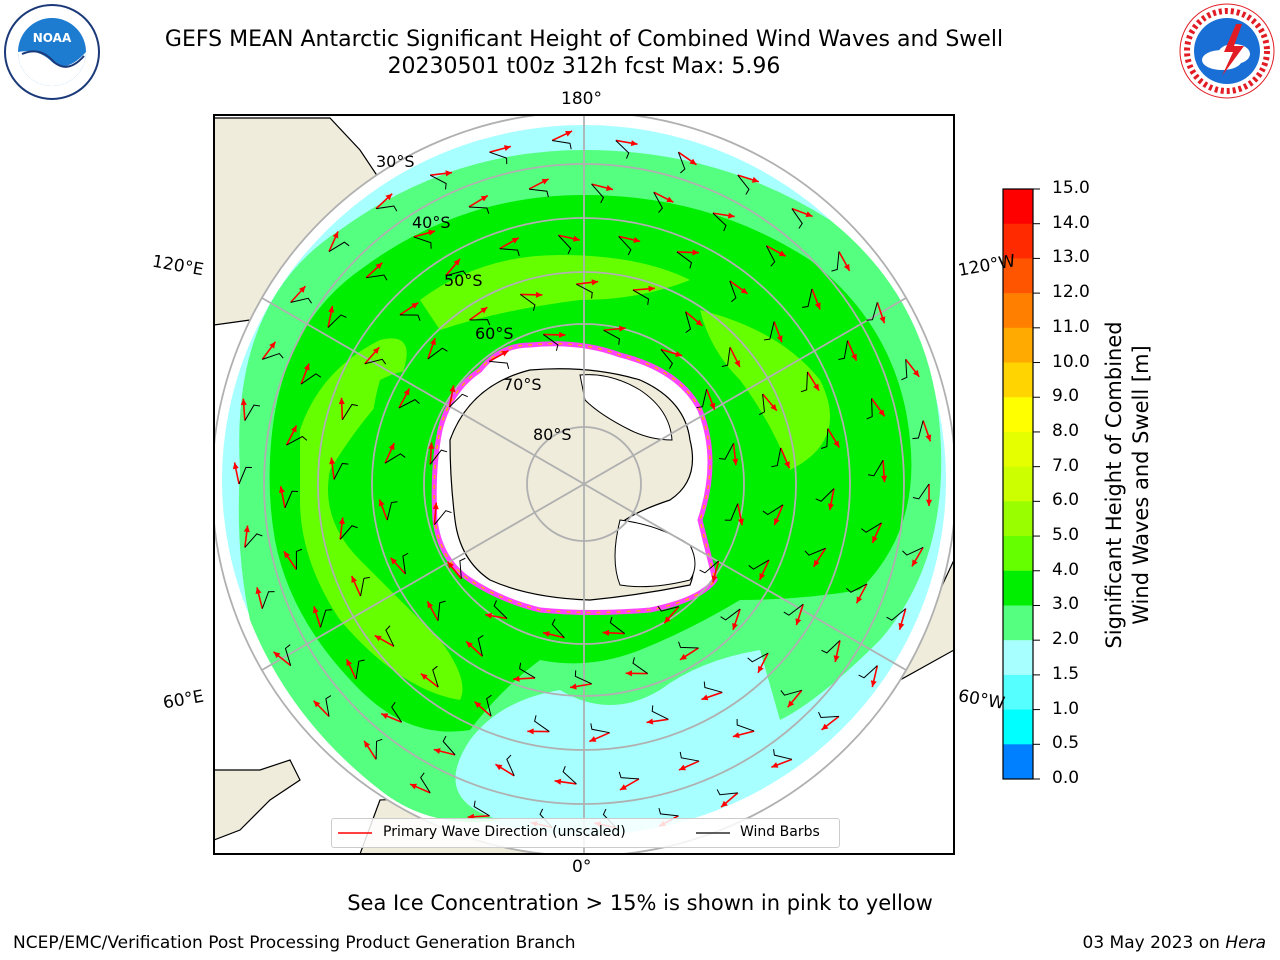 The height and width of the screenshot is (960, 1280). Describe the element at coordinates (765, 390) in the screenshot. I see `wave-max-southeast-pacific` at that location.